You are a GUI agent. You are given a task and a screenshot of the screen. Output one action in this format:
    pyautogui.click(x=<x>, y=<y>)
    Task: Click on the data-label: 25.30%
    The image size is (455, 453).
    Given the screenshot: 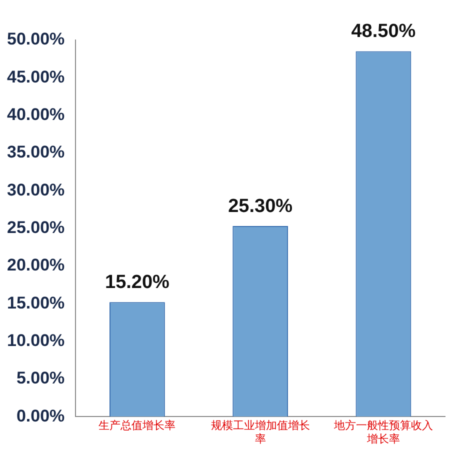 What is the action you would take?
    pyautogui.click(x=260, y=206)
    